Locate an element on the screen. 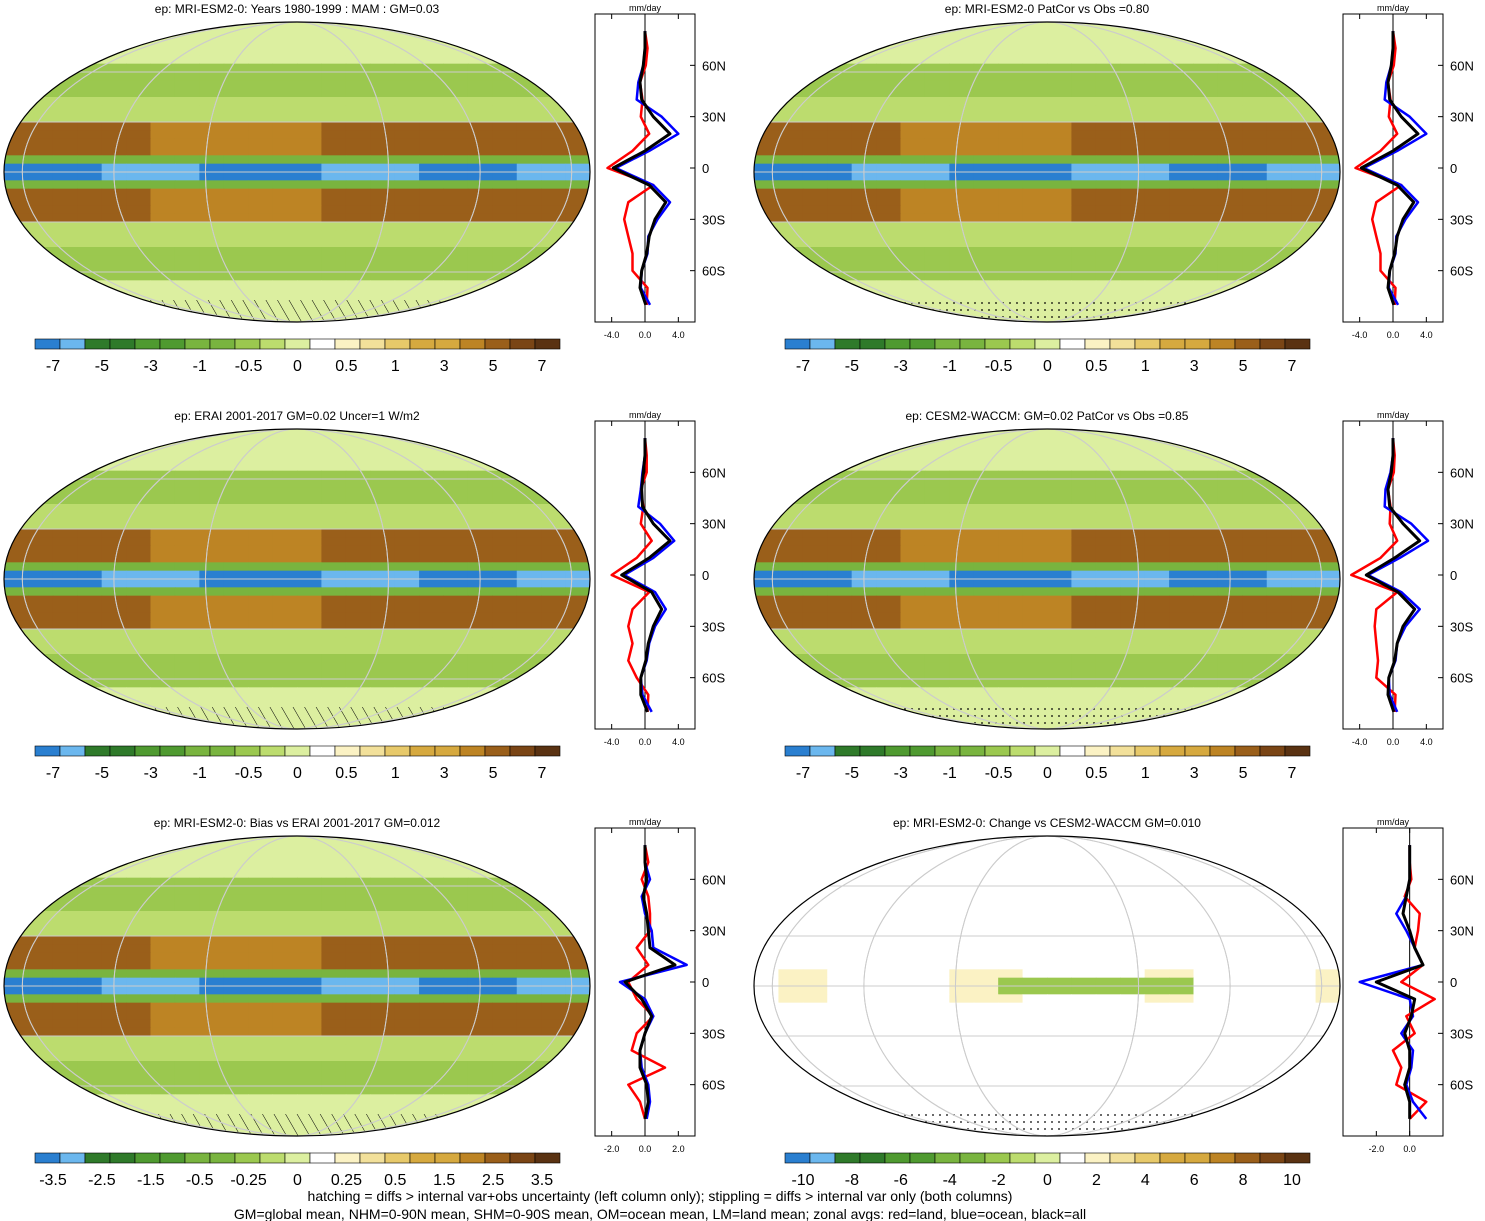 This screenshot has width=1485, height=1221. series-line-land is located at coordinates (1413, 982).